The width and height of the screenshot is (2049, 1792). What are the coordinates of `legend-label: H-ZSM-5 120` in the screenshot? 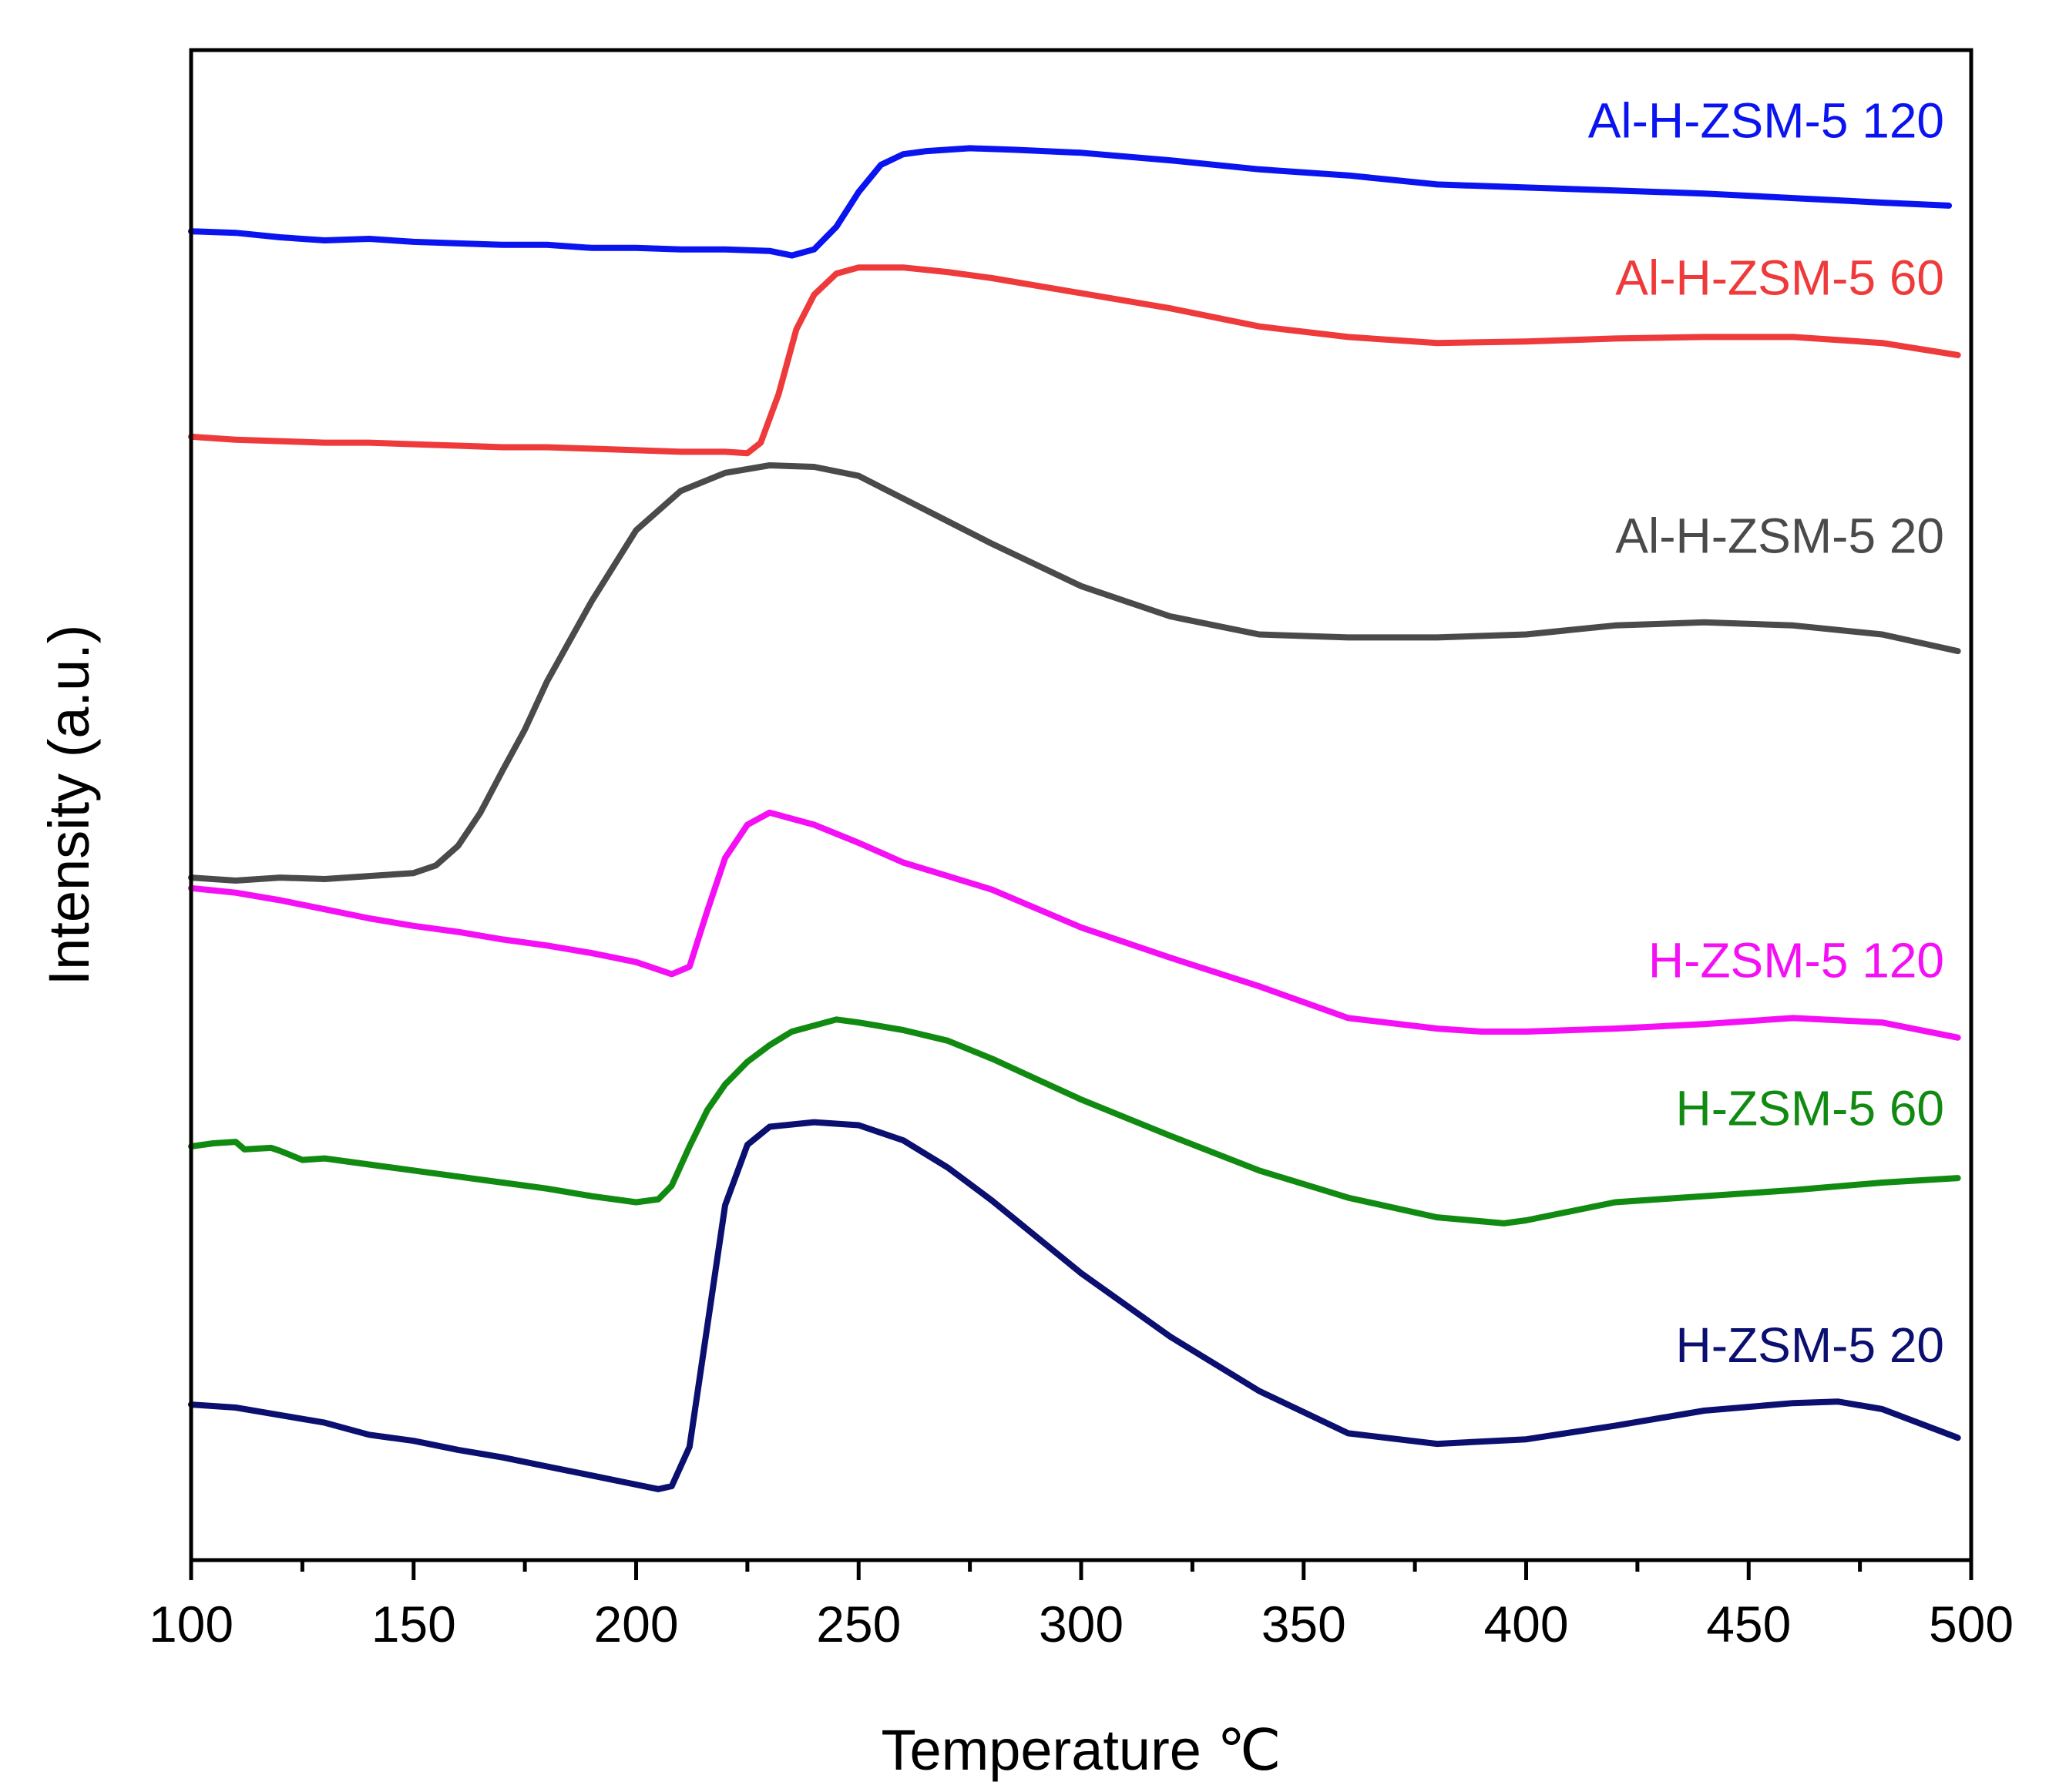 It's located at (1796, 960).